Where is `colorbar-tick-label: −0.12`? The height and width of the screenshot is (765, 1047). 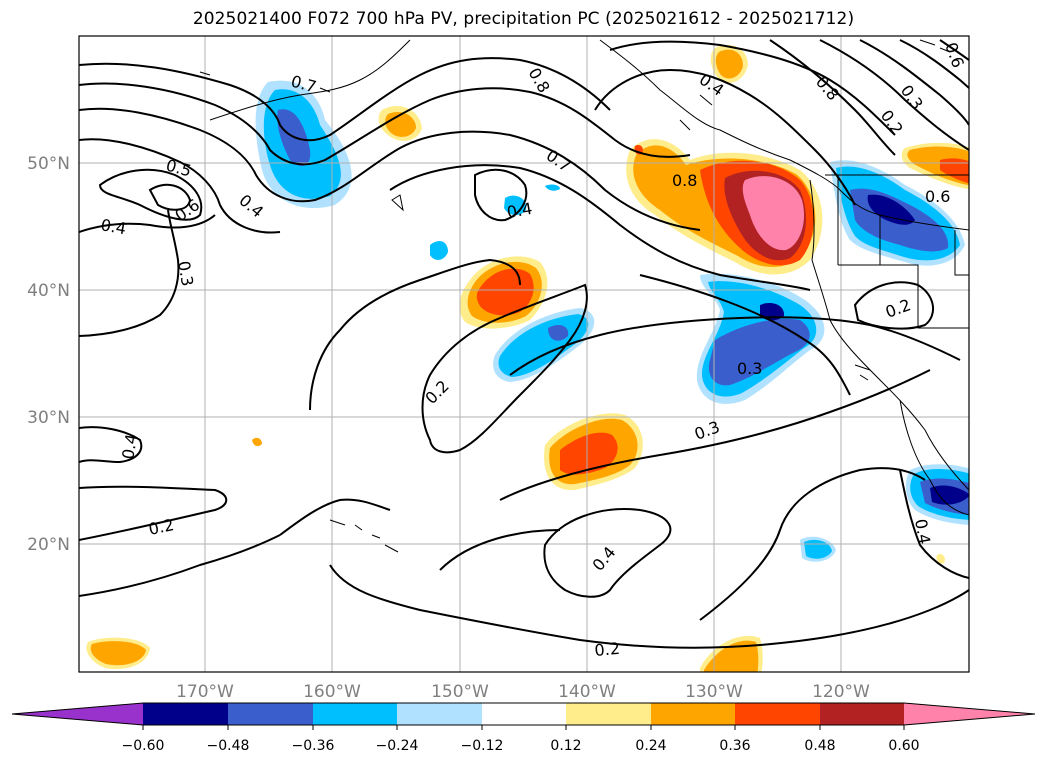
colorbar-tick-label: −0.12 is located at coordinates (482, 746).